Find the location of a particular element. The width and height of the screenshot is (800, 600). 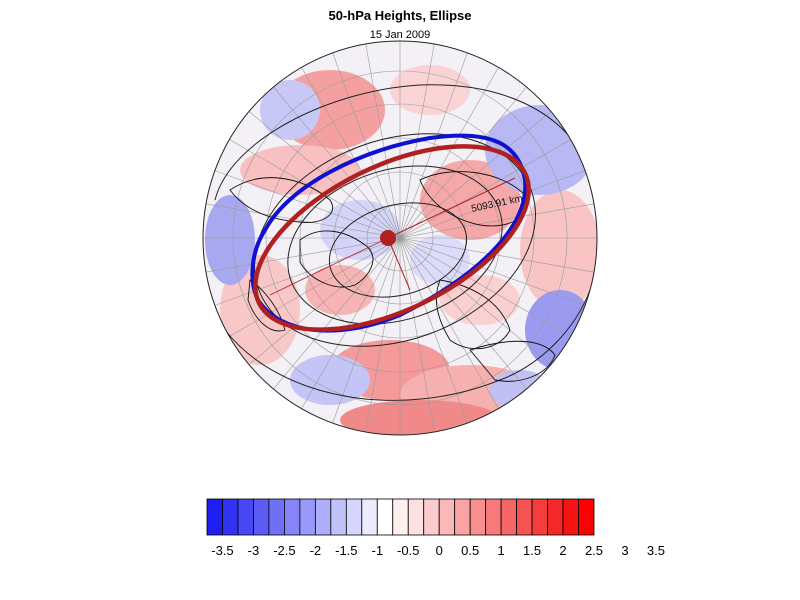

meridian-line is located at coordinates (400, 238).